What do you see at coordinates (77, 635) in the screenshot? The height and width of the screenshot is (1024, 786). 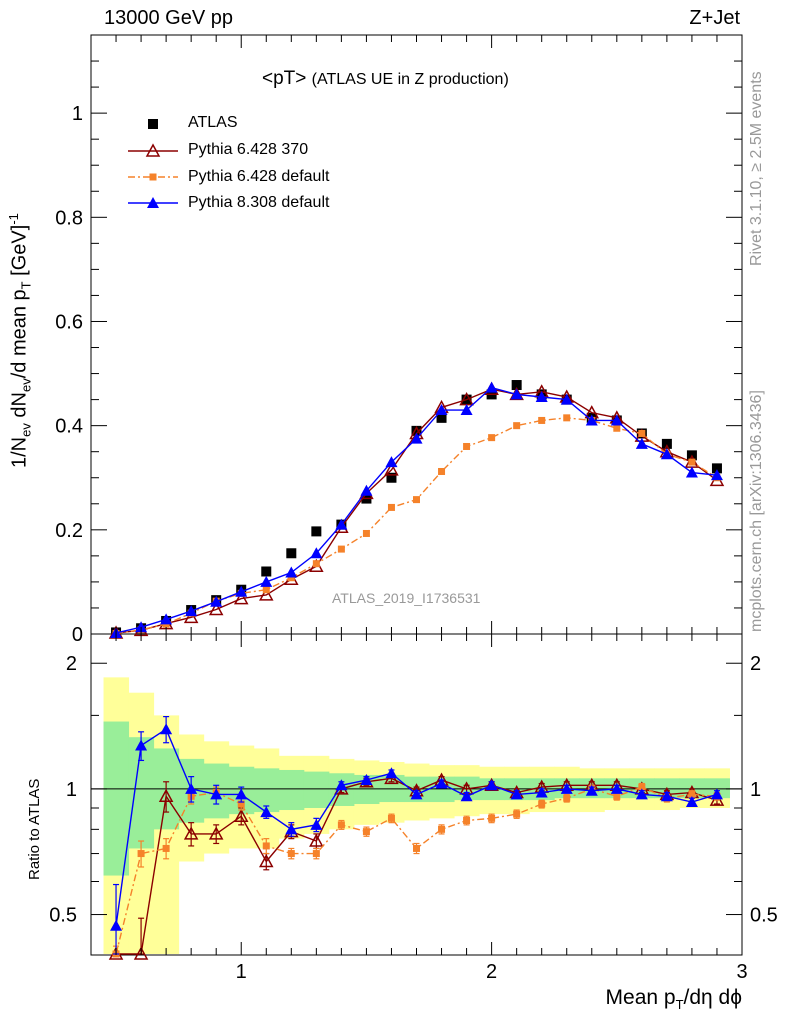 I see `main-y-tick-label: 0` at bounding box center [77, 635].